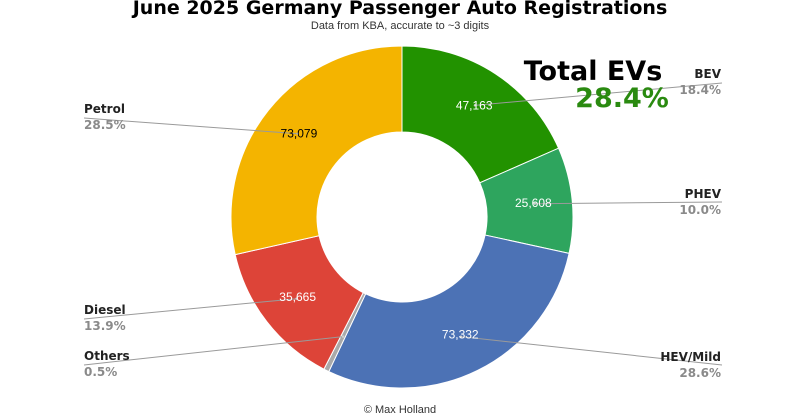 The height and width of the screenshot is (419, 800). I want to click on leader-dot-others, so click(343, 336).